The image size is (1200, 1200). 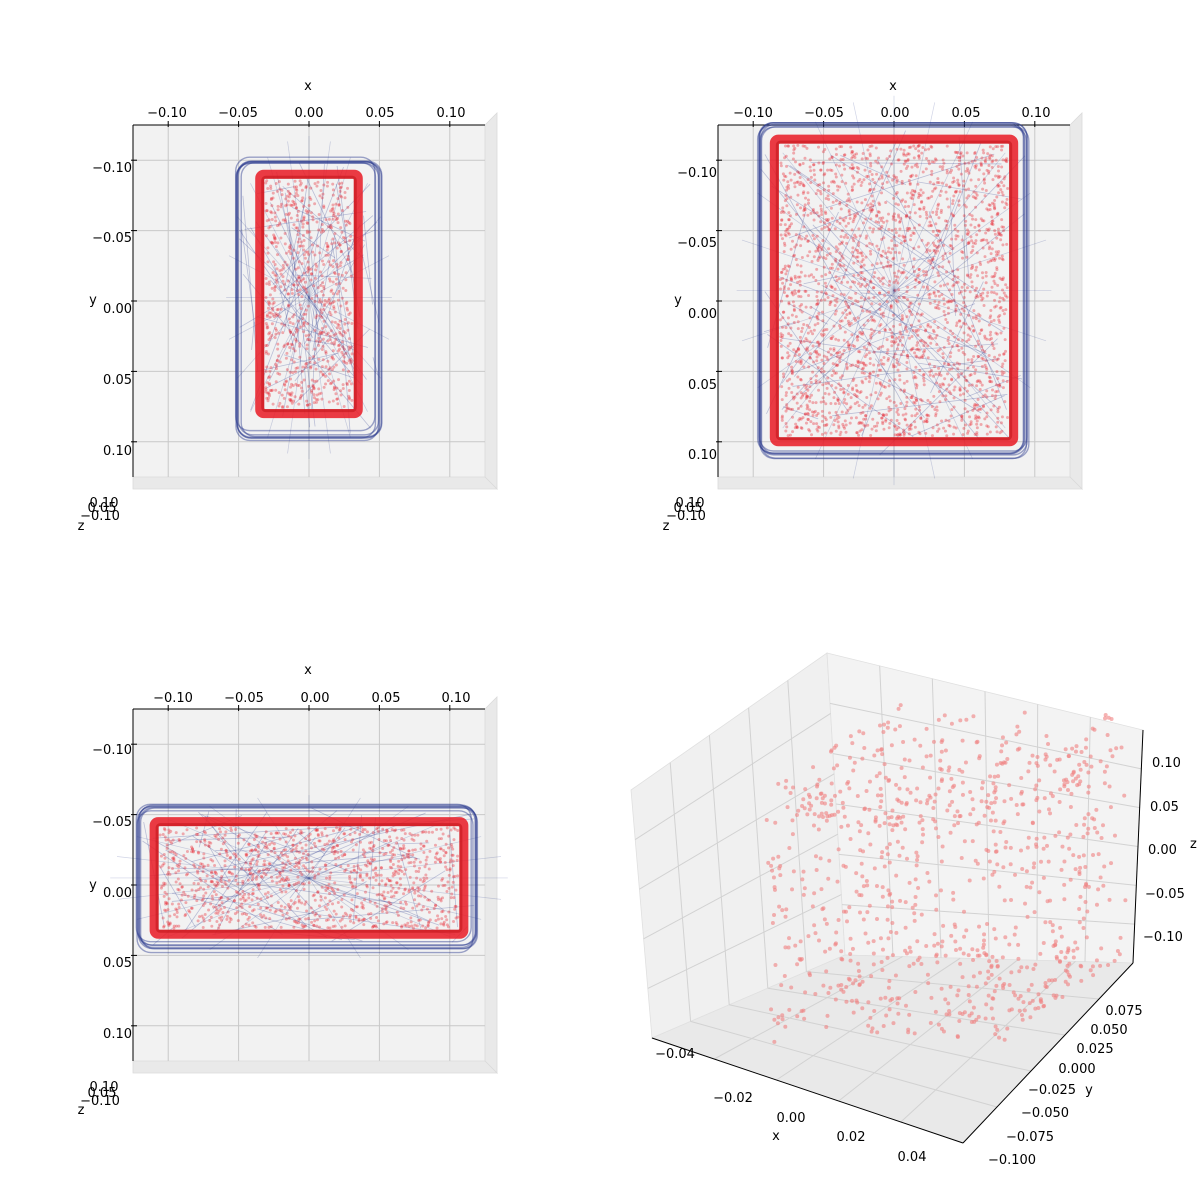 What do you see at coordinates (1108, 1030) in the screenshot?
I see `y-tick-label: 0.050` at bounding box center [1108, 1030].